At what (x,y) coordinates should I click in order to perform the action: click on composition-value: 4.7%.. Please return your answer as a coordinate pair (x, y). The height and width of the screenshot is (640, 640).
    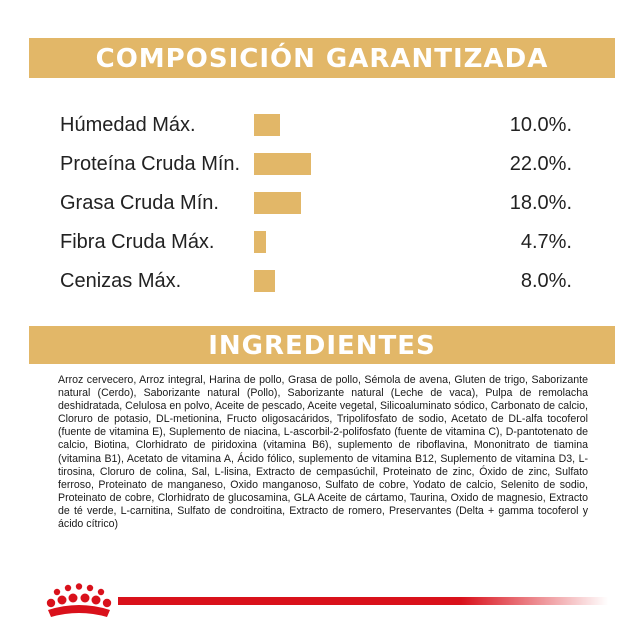
    Looking at the image, I should click on (546, 242).